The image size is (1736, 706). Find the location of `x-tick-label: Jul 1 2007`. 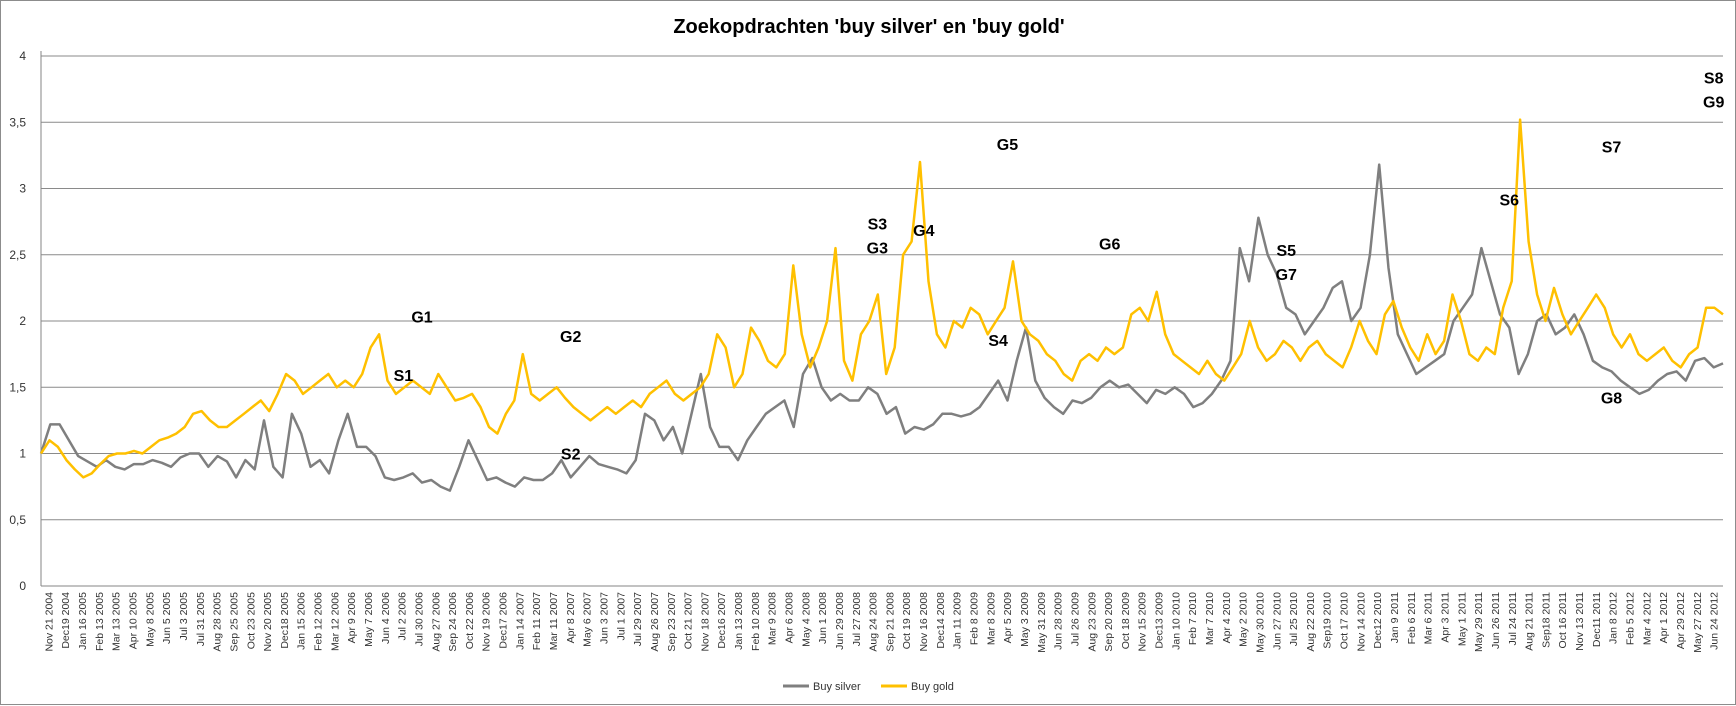

x-tick-label: Jul 1 2007 is located at coordinates (621, 616).